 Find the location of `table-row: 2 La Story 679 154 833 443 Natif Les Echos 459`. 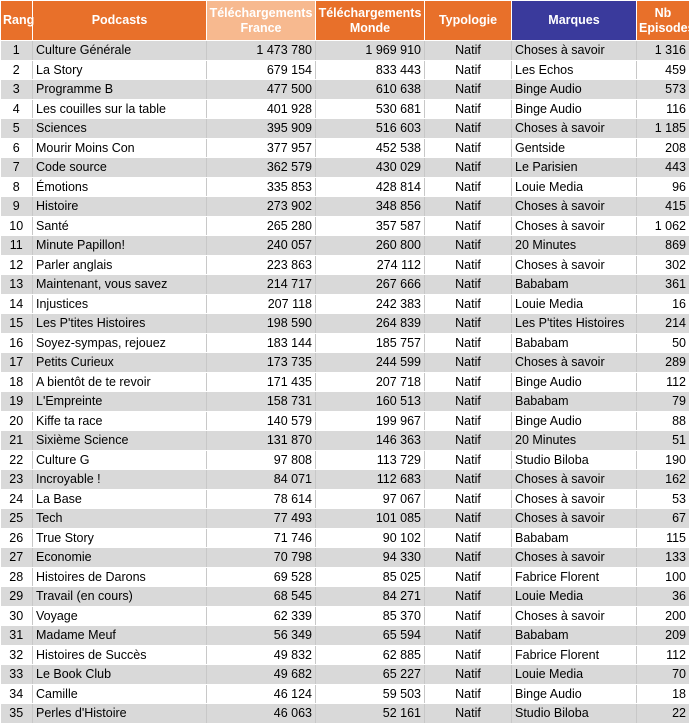

table-row: 2 La Story 679 154 833 443 Natif Les Echos 459 is located at coordinates (344, 70).